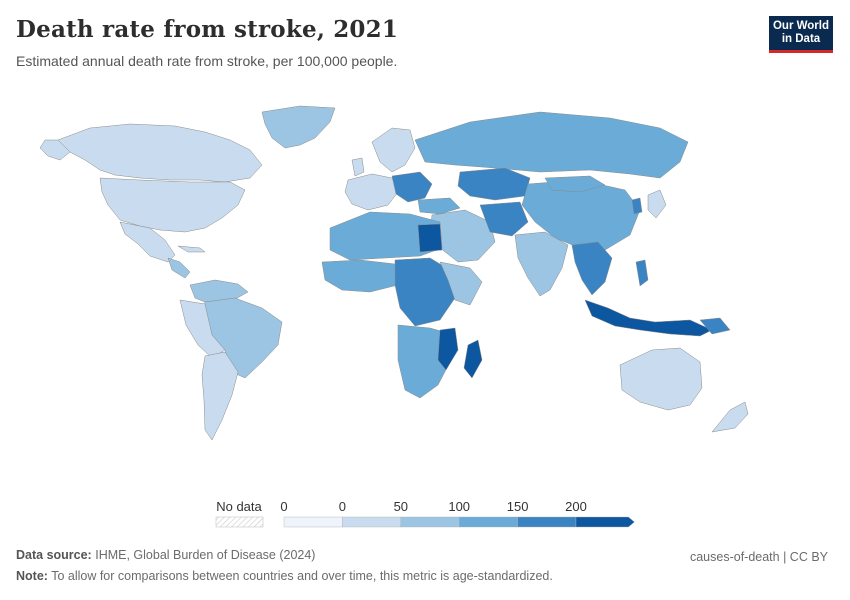  I want to click on region-greenland, so click(298, 127).